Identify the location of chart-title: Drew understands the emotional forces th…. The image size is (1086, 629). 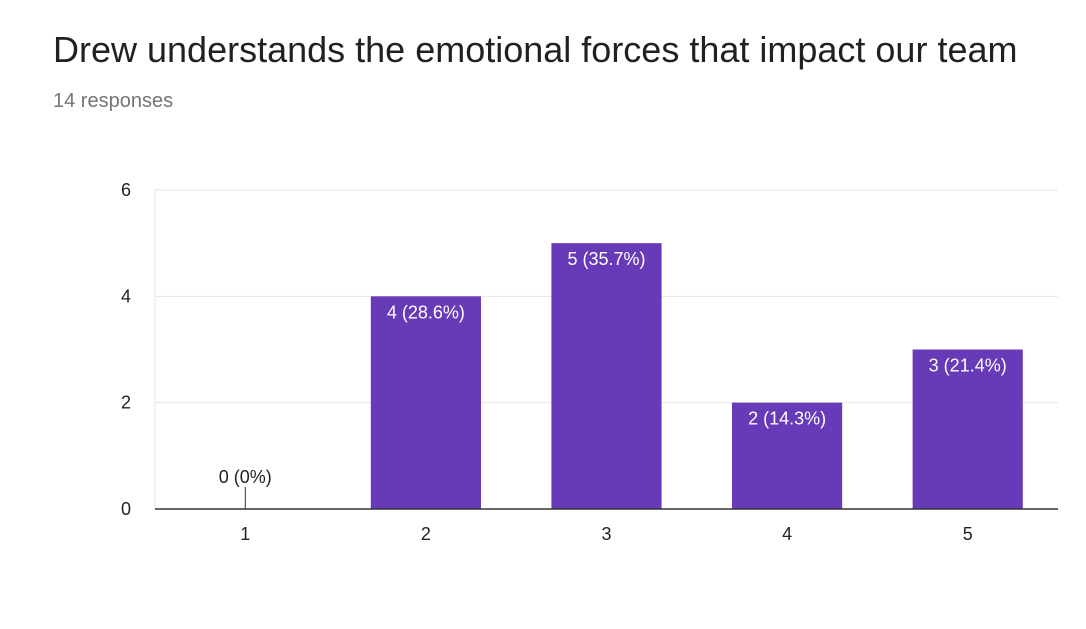
(535, 49).